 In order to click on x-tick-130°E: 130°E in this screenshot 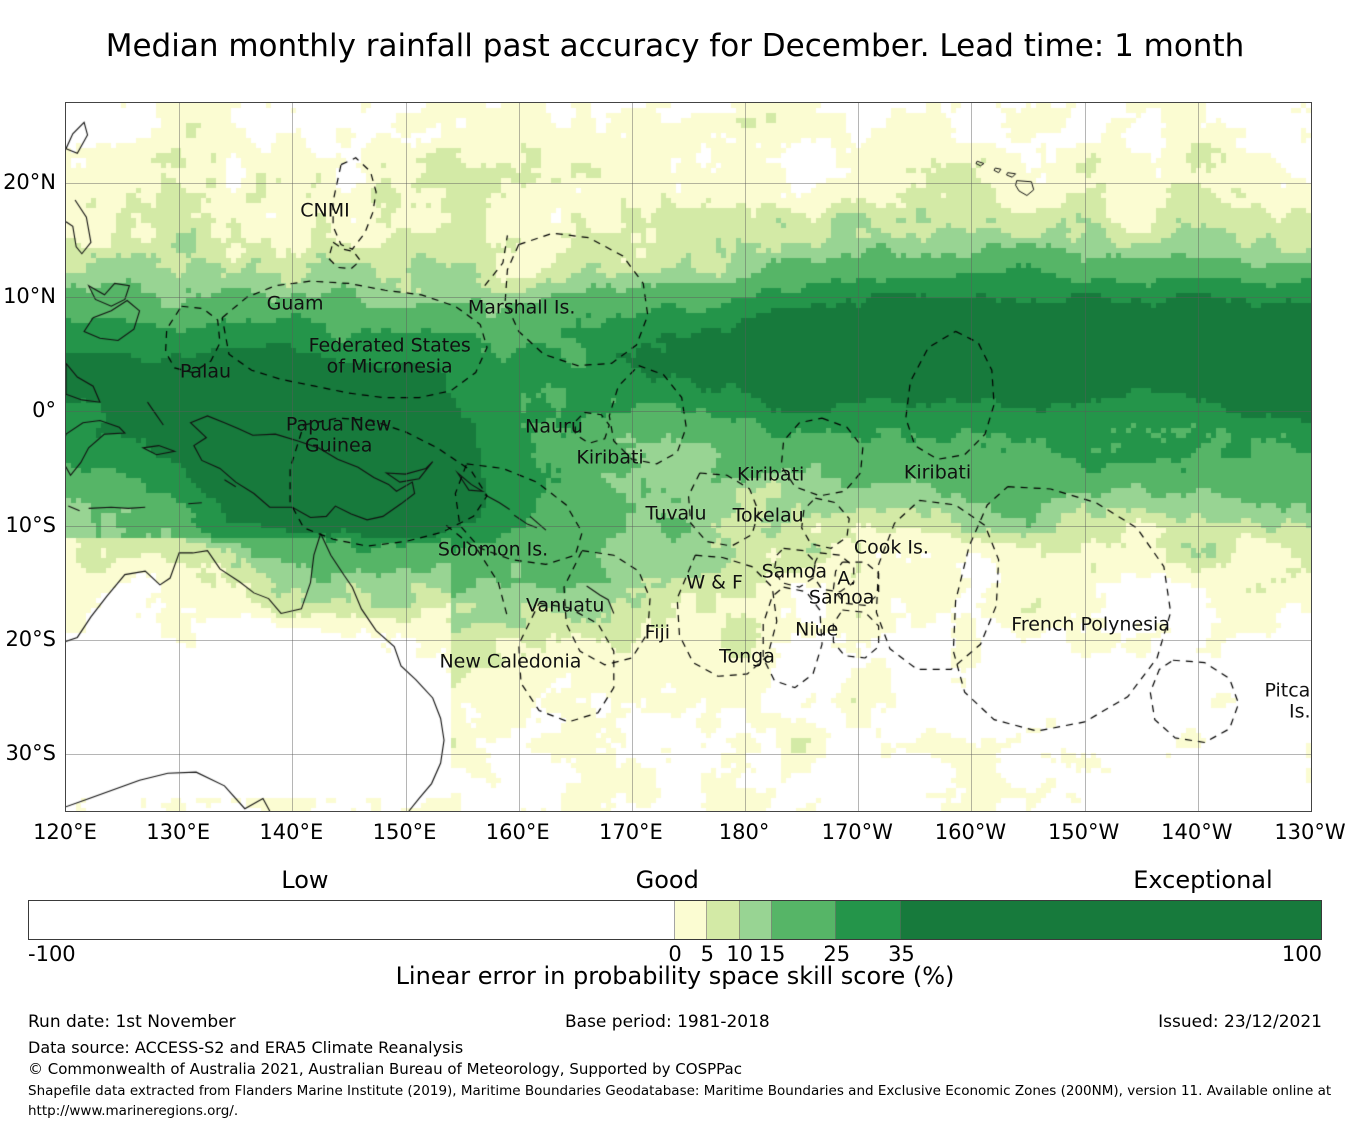, I will do `click(178, 832)`.